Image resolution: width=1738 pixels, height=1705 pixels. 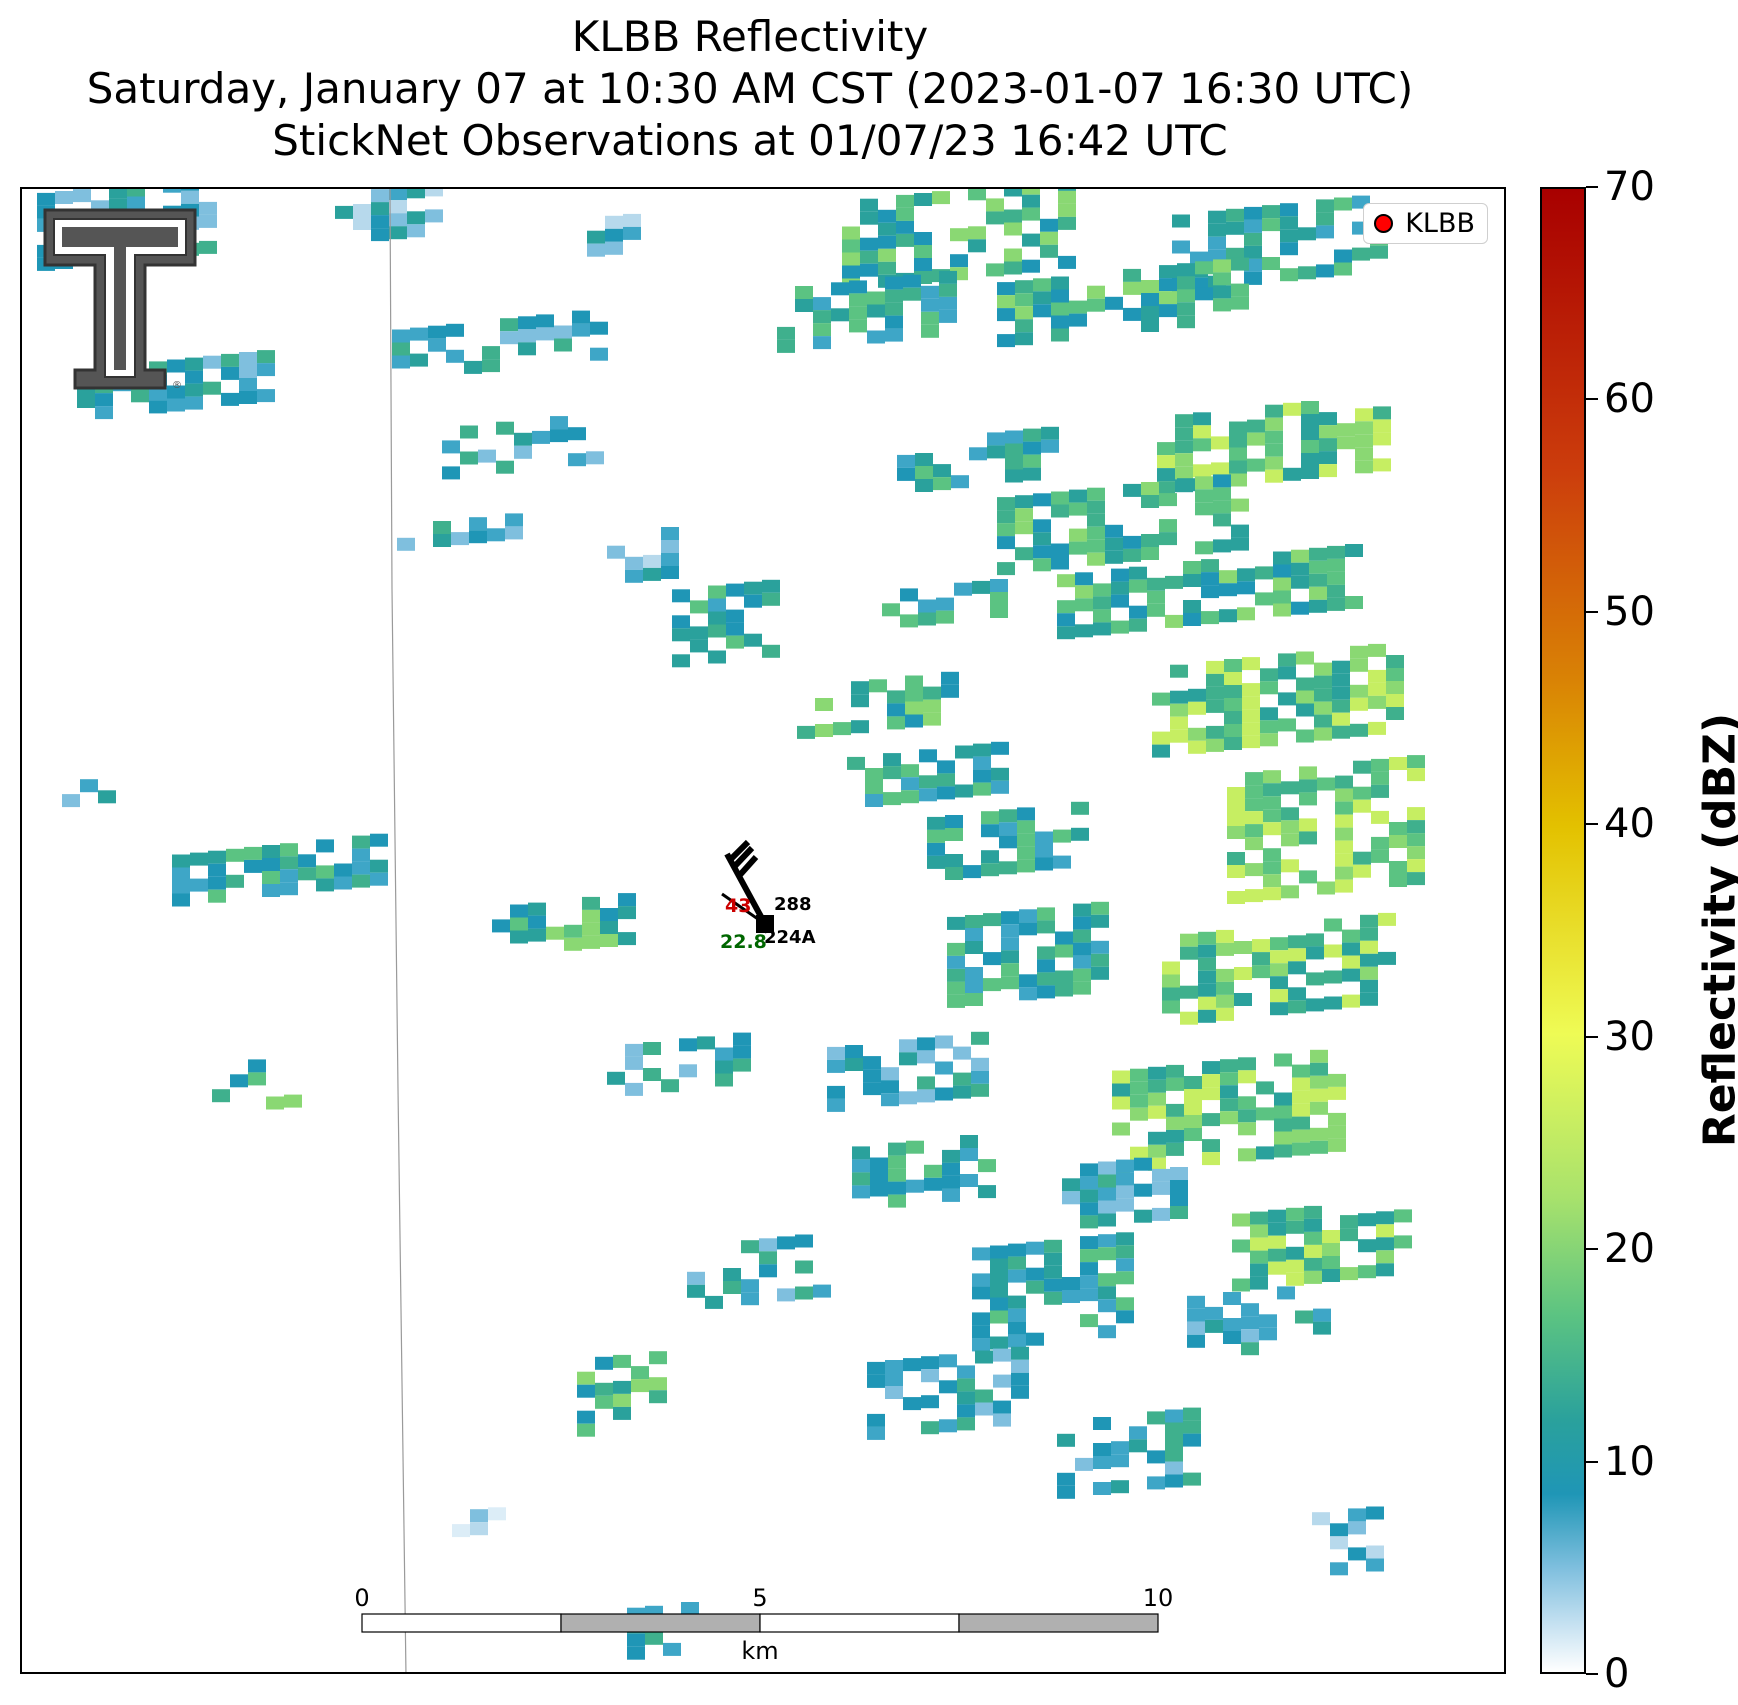 I want to click on stickset-station-plot: 43 288 22.8 224A, so click(x=768, y=896).